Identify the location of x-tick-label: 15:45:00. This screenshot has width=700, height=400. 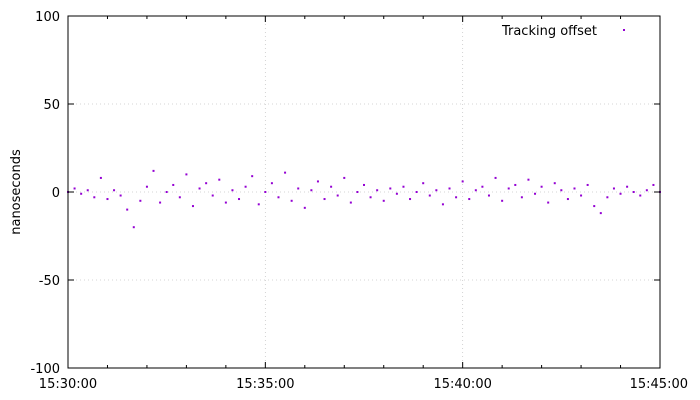
(659, 384).